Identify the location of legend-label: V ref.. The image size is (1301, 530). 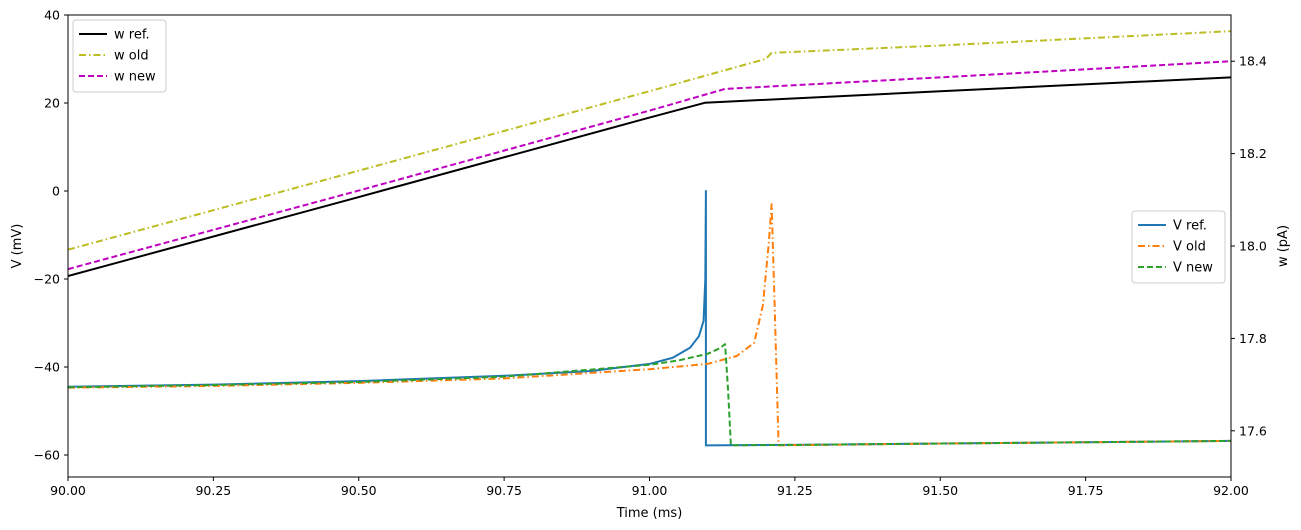
(1190, 226).